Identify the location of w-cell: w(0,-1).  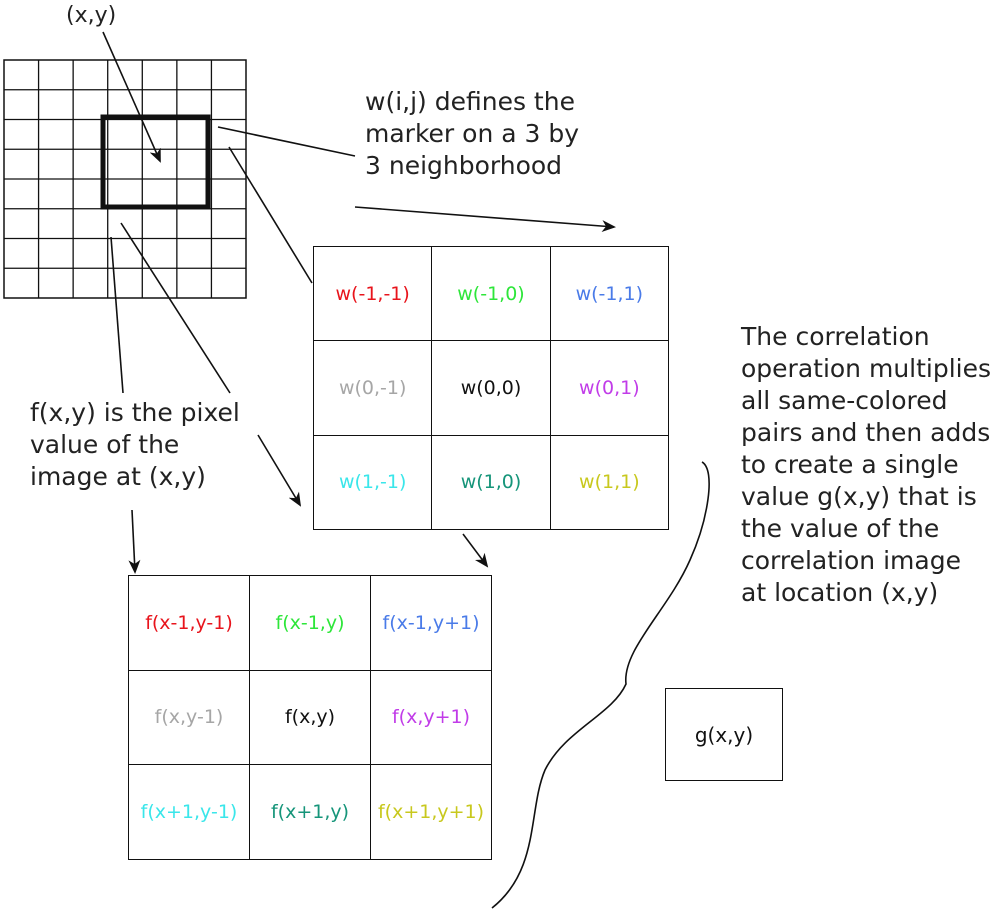
(372, 388).